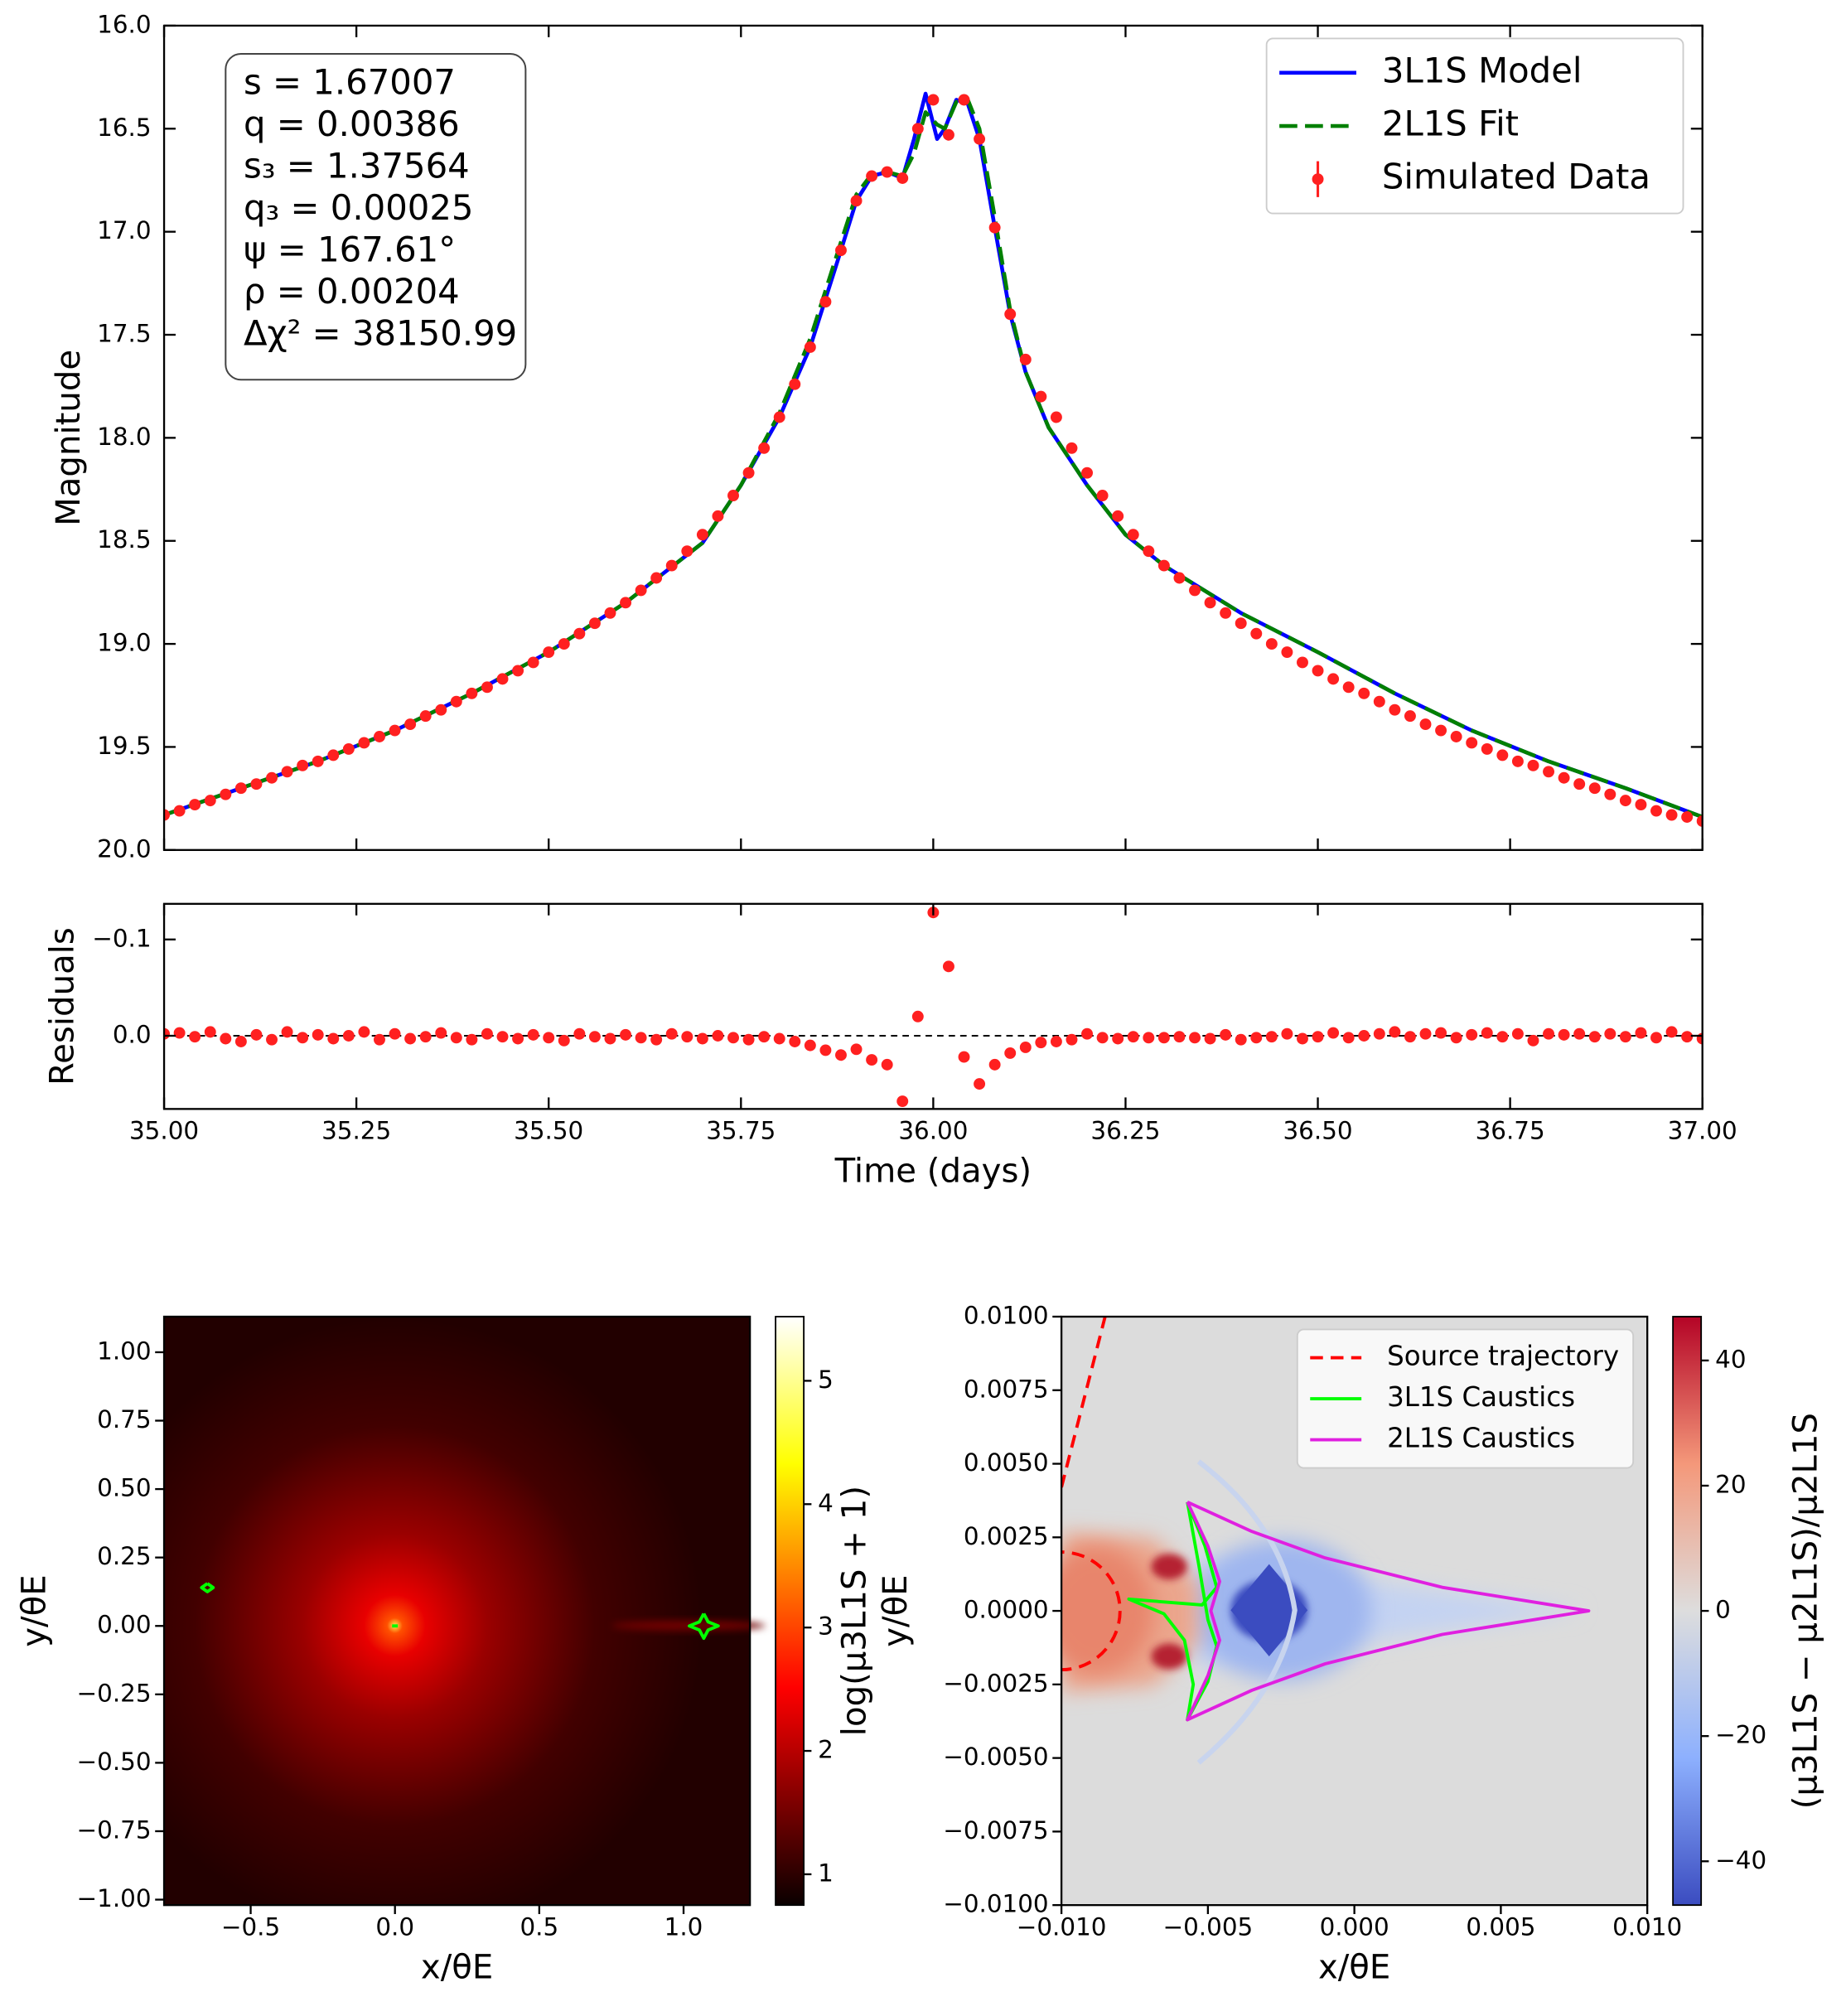  What do you see at coordinates (352, 124) in the screenshot?
I see `annotation-text: q = 0.00386` at bounding box center [352, 124].